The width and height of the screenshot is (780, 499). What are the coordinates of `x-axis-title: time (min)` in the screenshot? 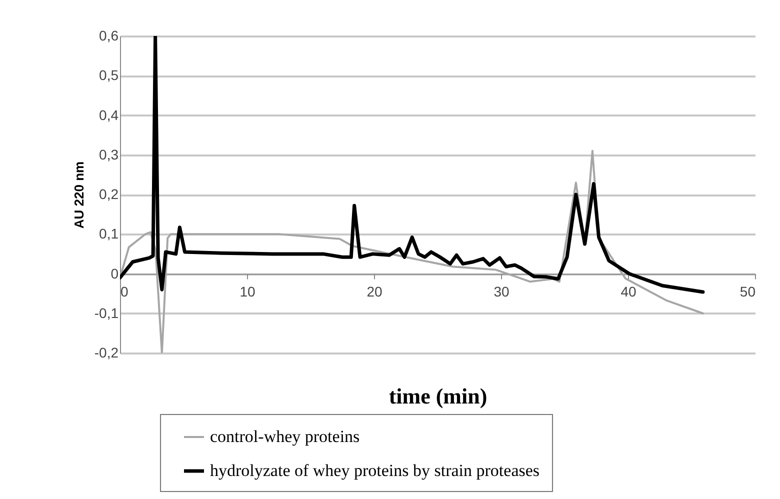 It's located at (438, 396).